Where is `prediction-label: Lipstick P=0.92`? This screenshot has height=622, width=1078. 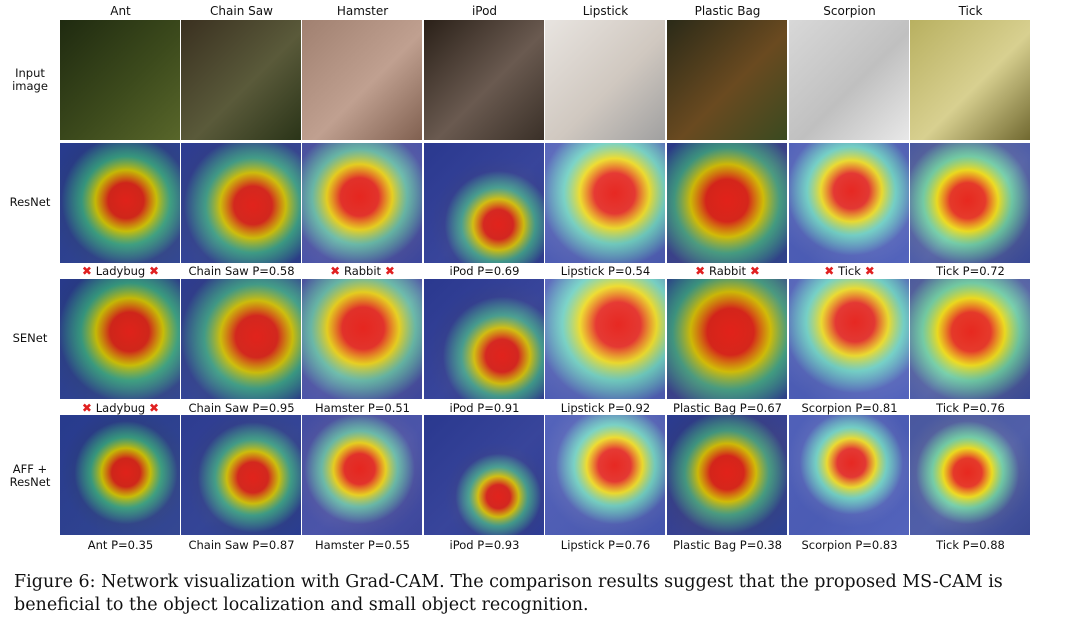
prediction-label: Lipstick P=0.92 is located at coordinates (605, 408).